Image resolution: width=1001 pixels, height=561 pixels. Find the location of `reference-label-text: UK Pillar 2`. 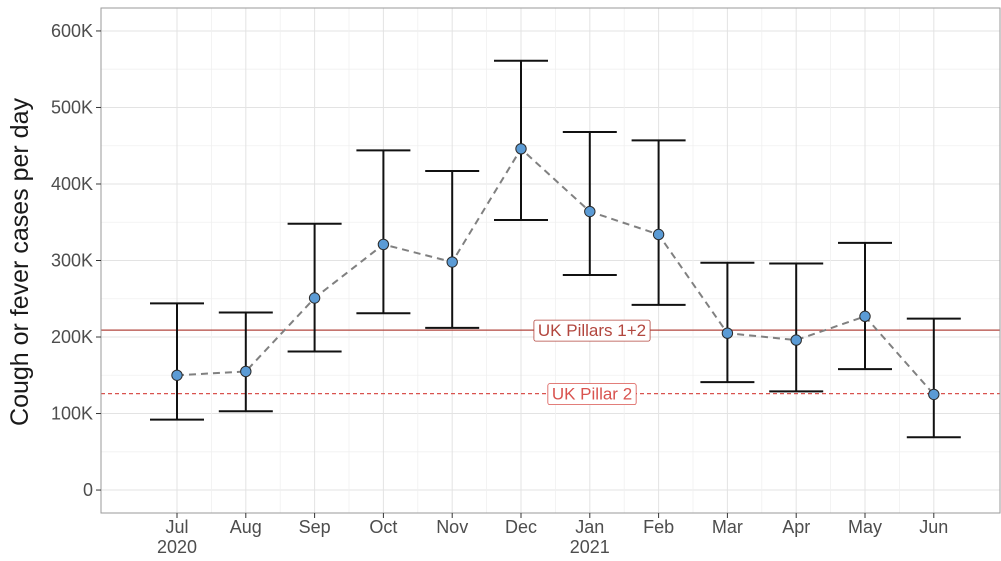

reference-label-text: UK Pillar 2 is located at coordinates (592, 394).